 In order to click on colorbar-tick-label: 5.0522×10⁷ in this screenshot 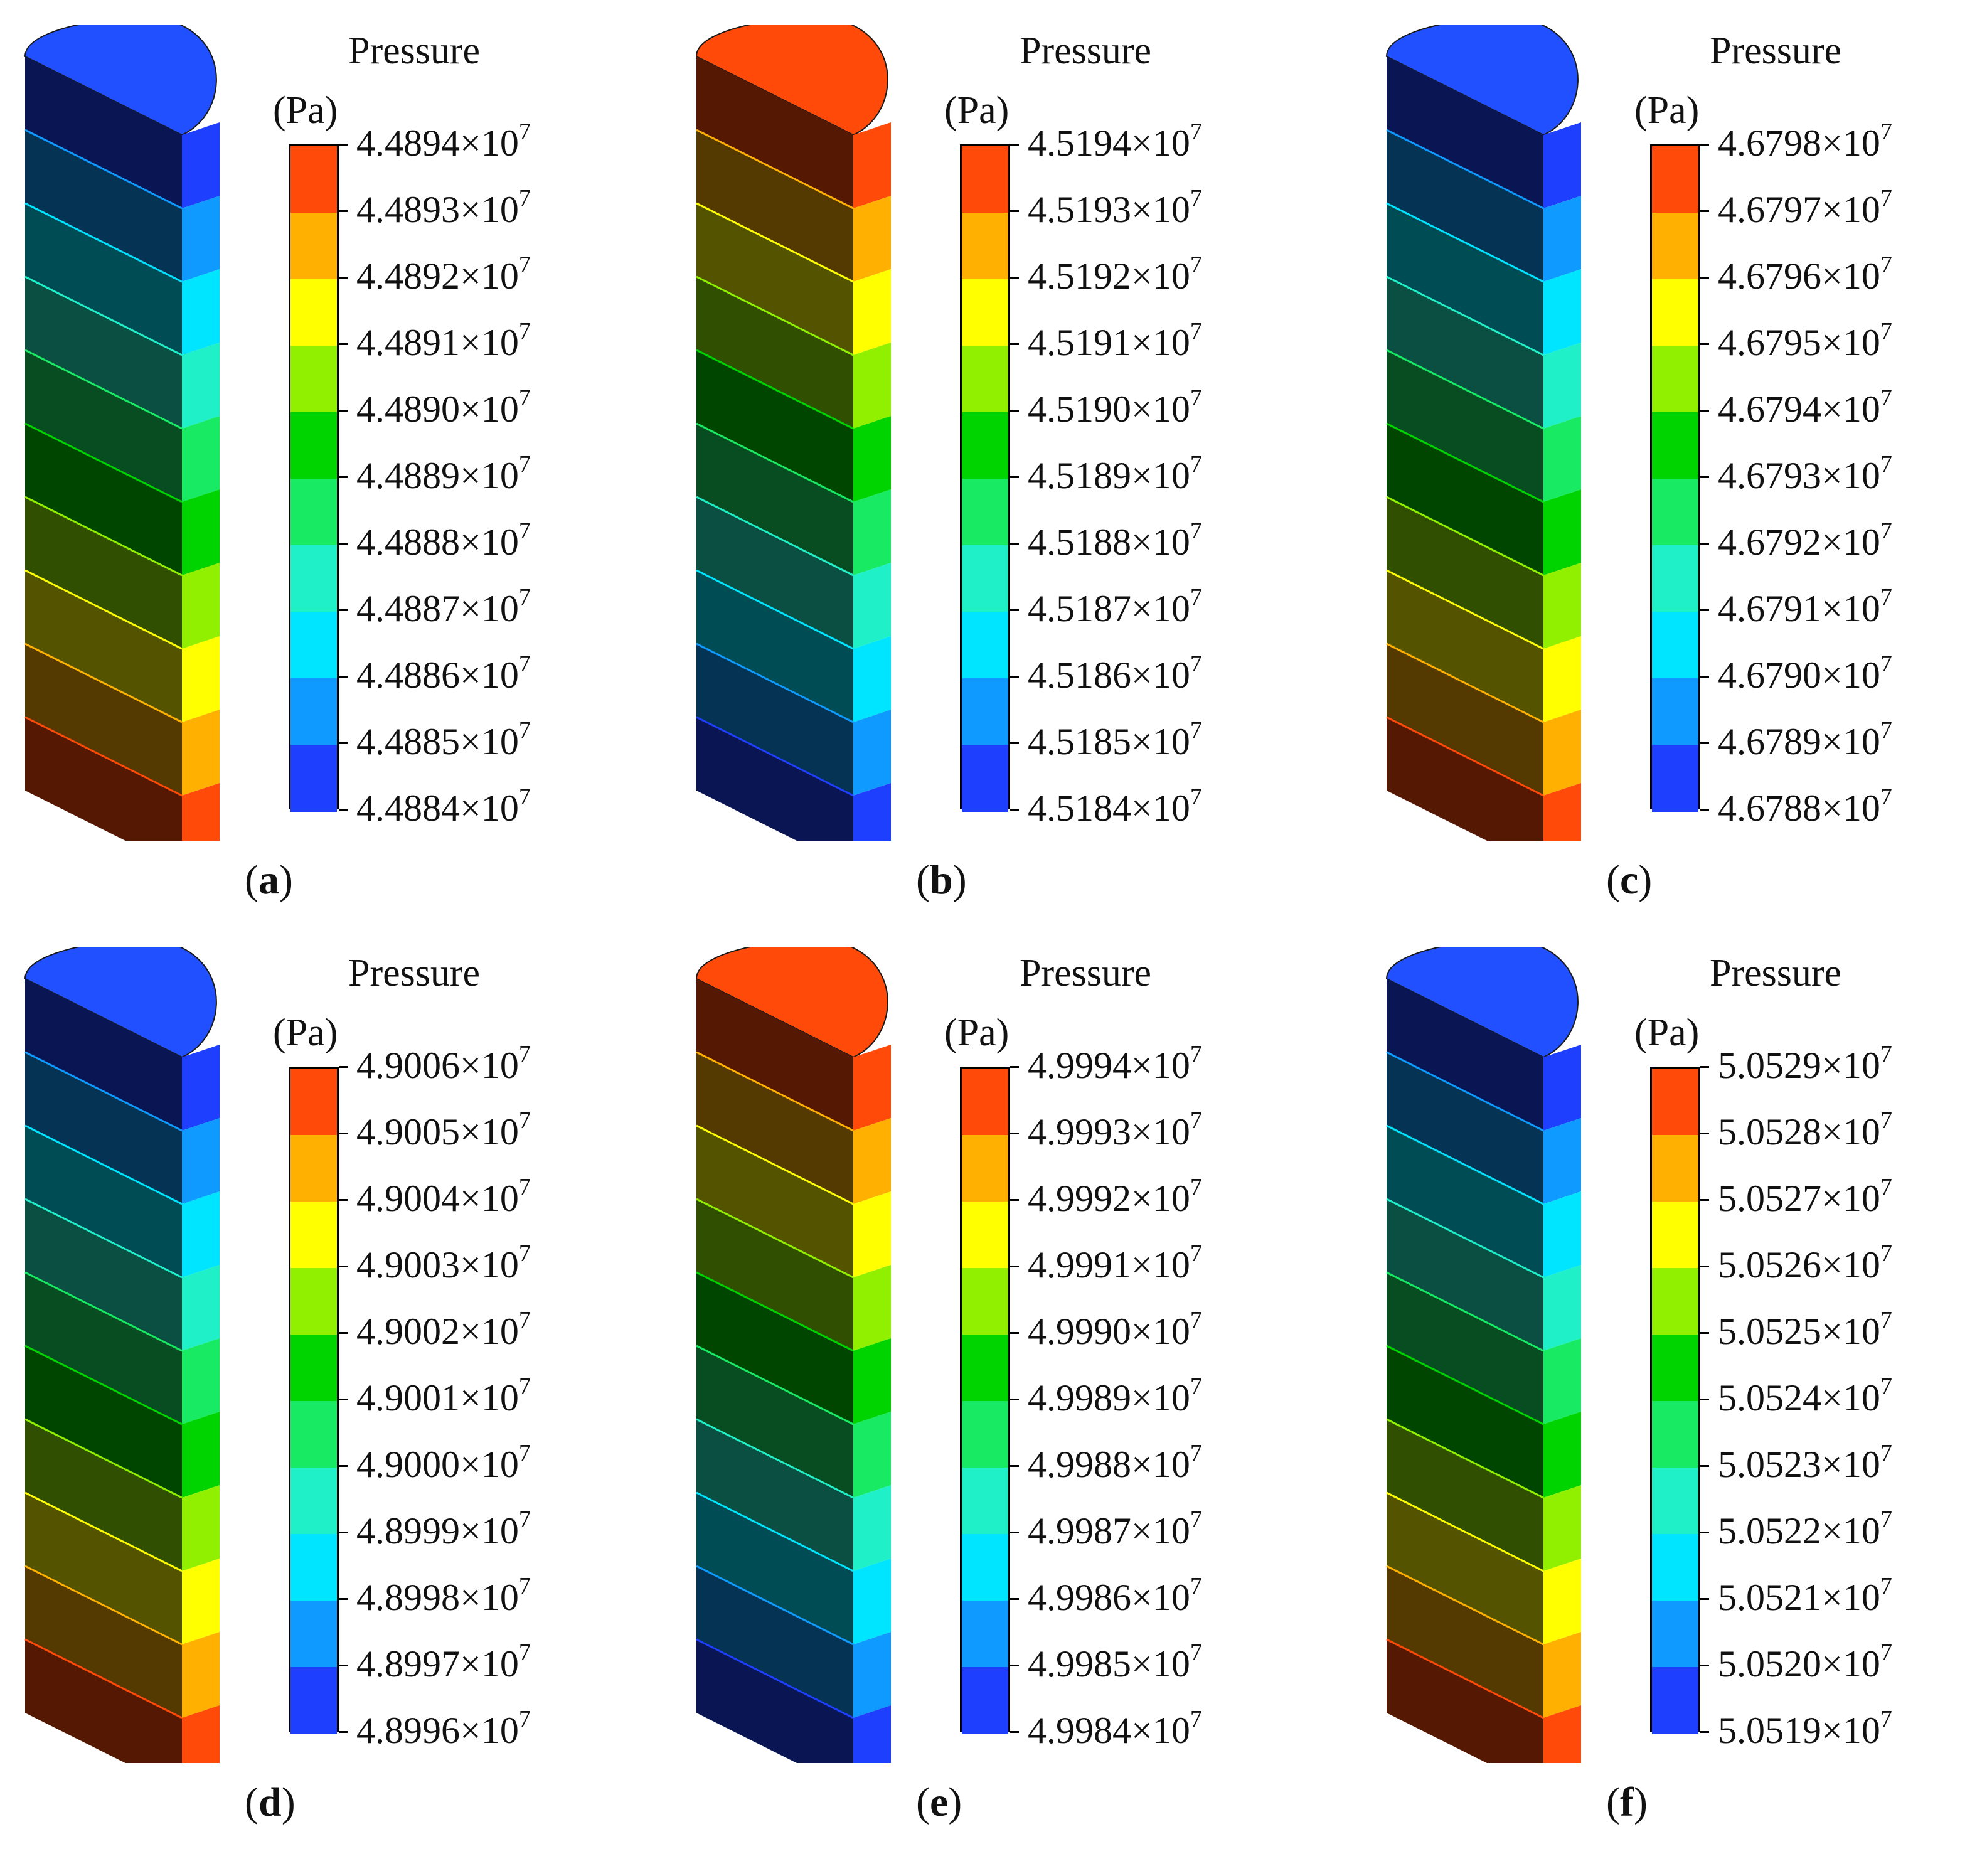, I will do `click(1805, 1529)`.